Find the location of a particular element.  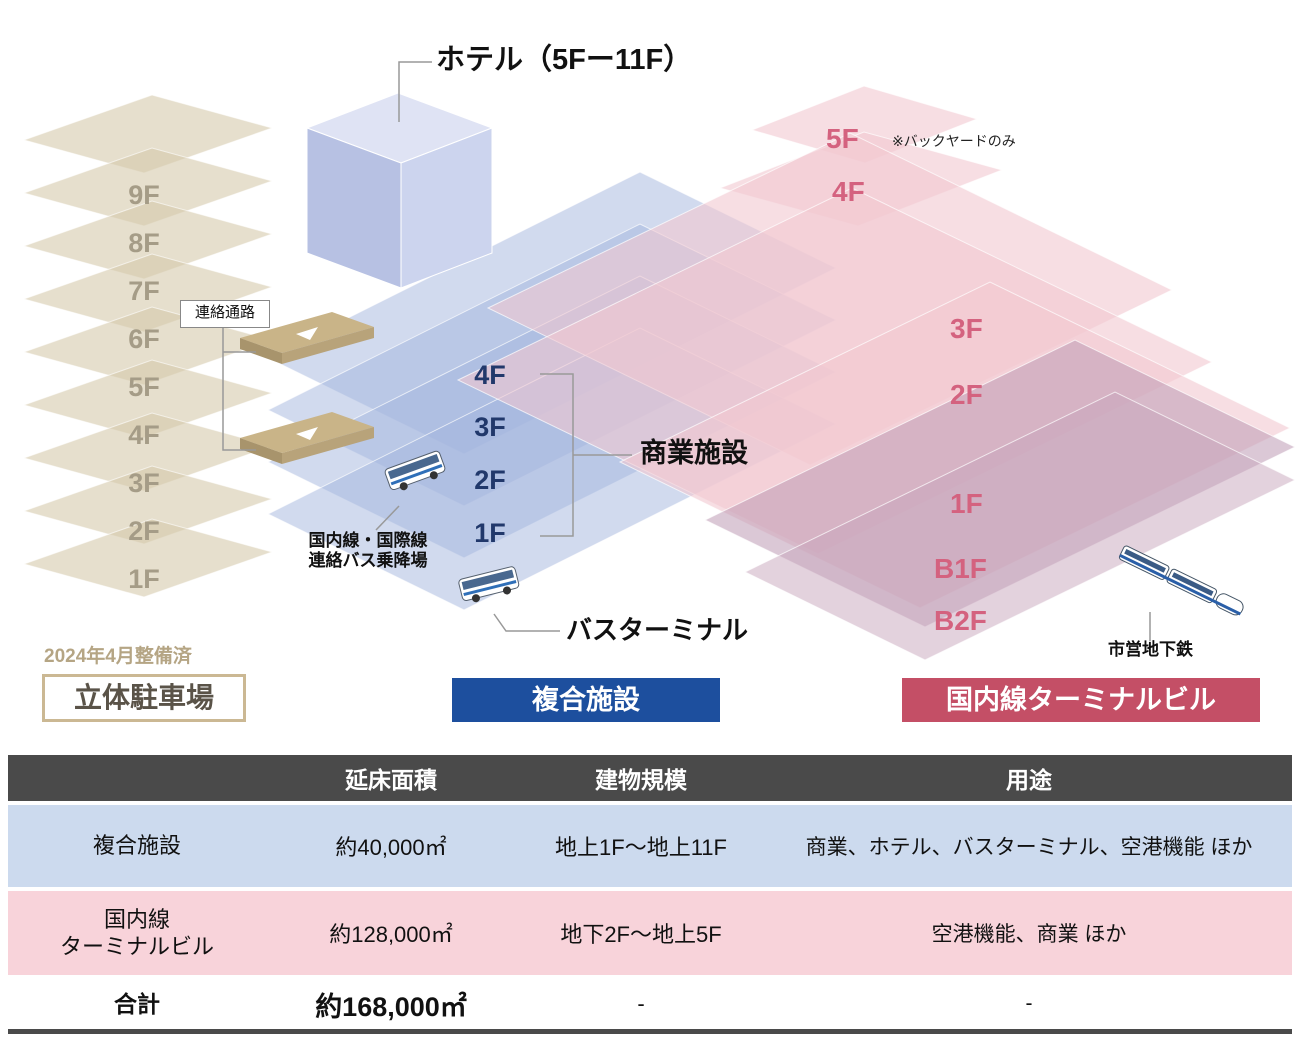

complex-floor-label: 4F is located at coordinates (490, 375).